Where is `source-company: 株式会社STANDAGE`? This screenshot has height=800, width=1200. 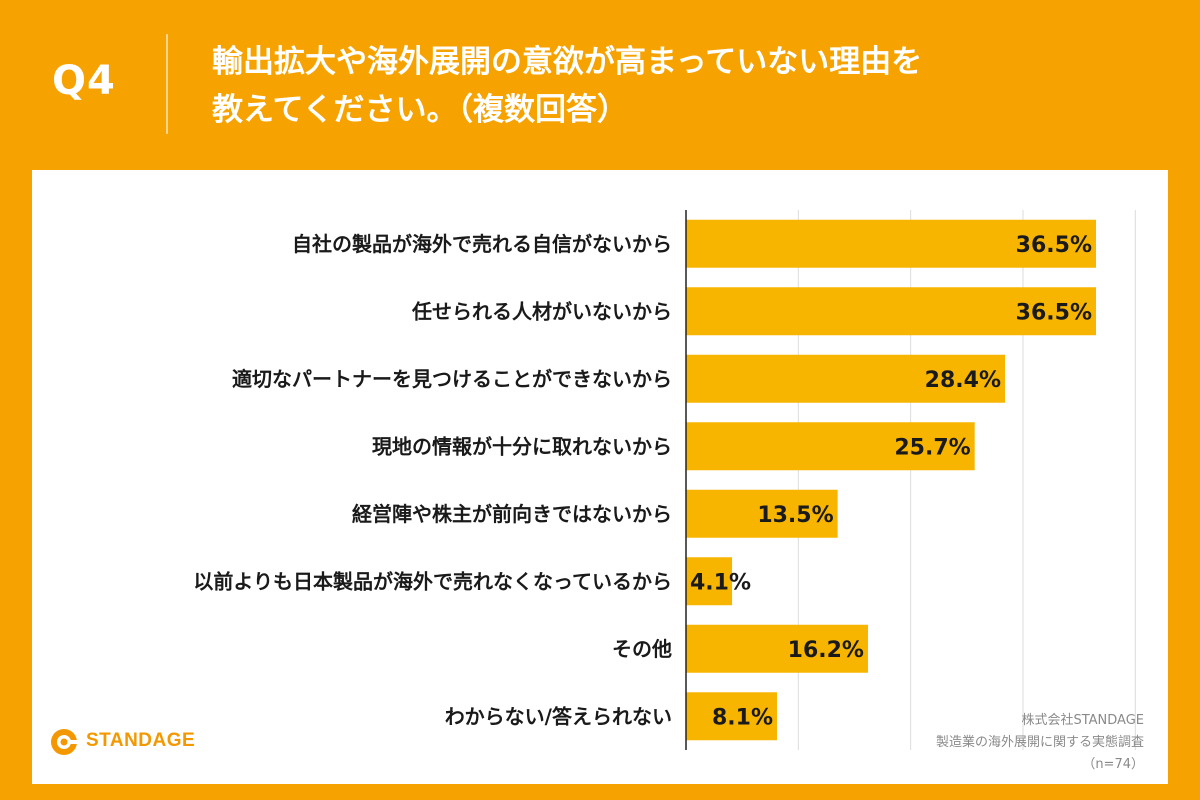
source-company: 株式会社STANDAGE is located at coordinates (1082, 720).